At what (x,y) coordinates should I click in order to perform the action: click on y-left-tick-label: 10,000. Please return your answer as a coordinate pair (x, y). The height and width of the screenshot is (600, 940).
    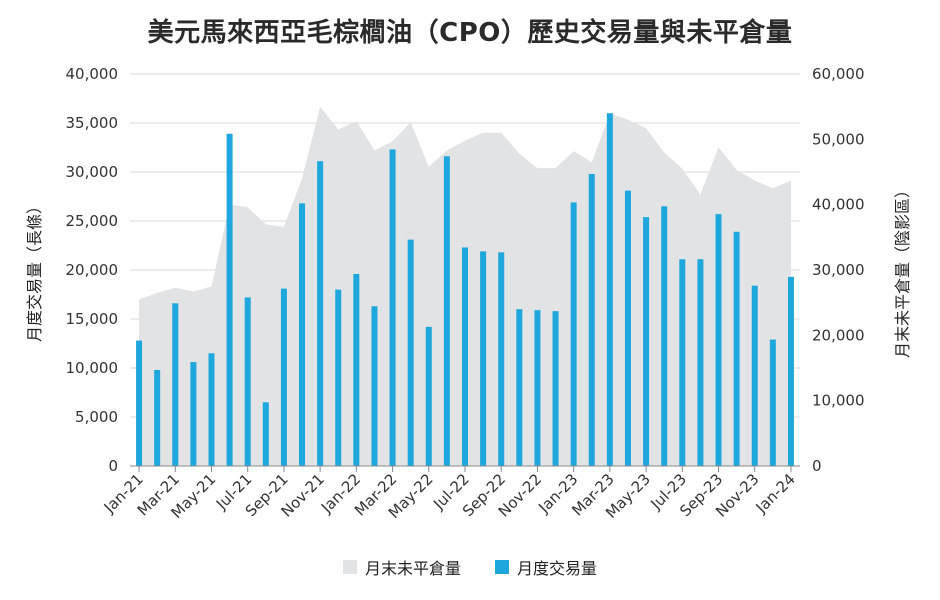
    Looking at the image, I should click on (92, 368).